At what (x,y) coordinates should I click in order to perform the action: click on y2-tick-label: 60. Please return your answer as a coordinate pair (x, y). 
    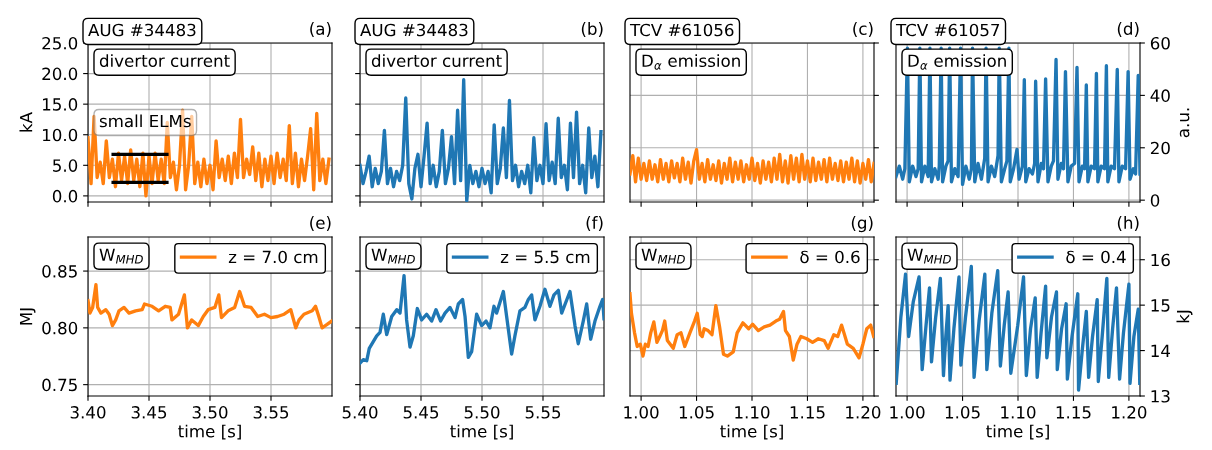
    Looking at the image, I should click on (1160, 43).